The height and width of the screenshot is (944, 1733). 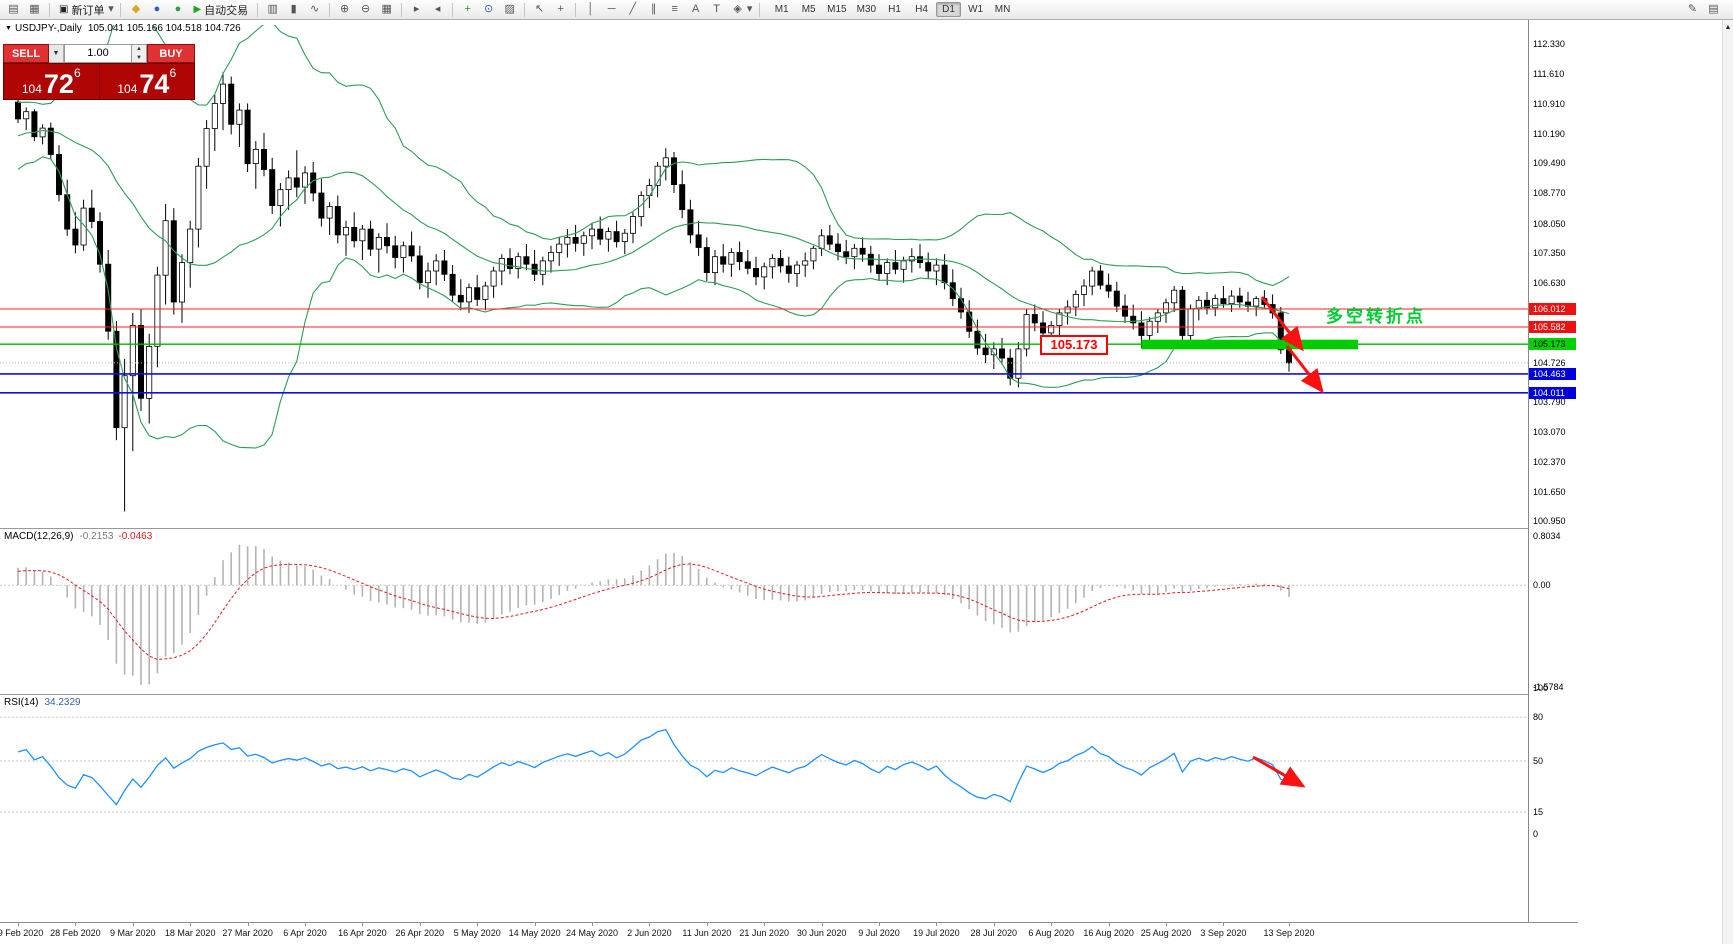 I want to click on lot-increase-icon: ▲, so click(x=139, y=49).